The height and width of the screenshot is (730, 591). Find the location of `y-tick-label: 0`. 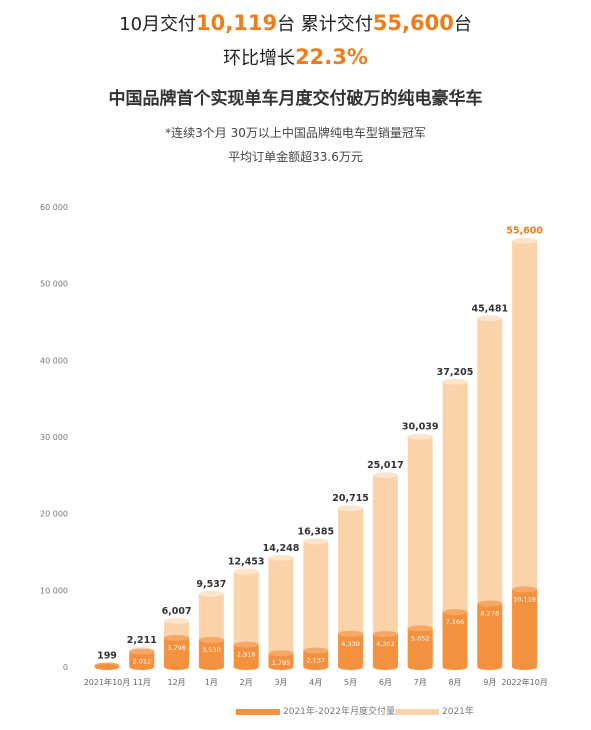

y-tick-label: 0 is located at coordinates (65, 667).